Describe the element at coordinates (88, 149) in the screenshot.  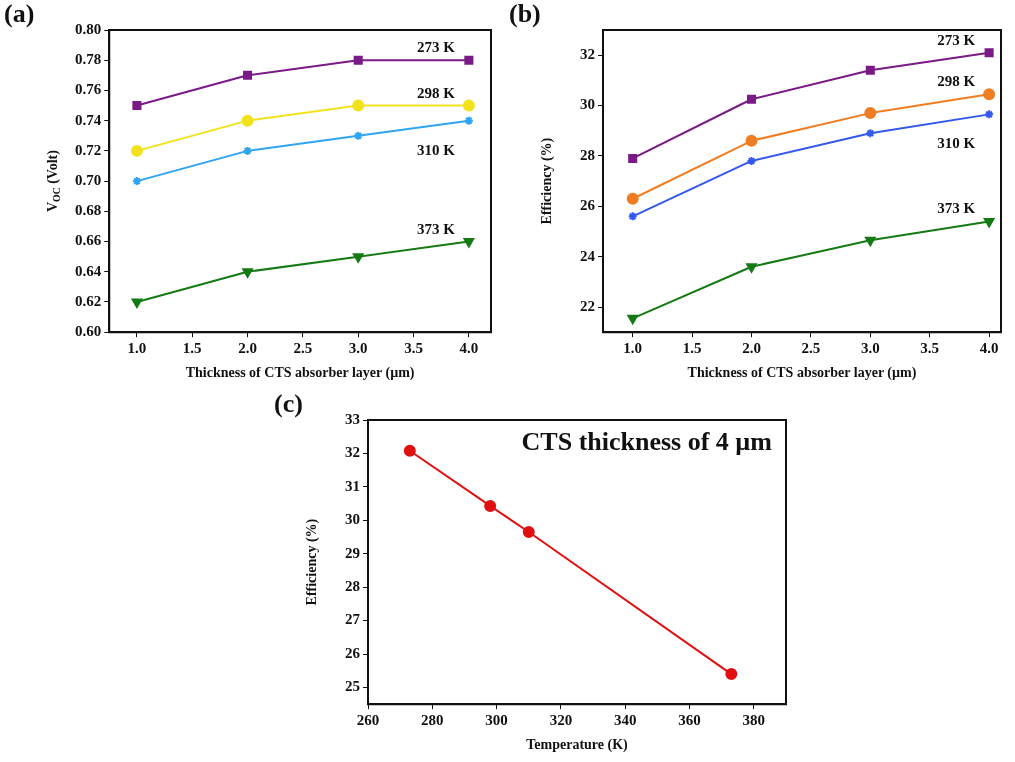
I see `y-tick-label: 0.72` at that location.